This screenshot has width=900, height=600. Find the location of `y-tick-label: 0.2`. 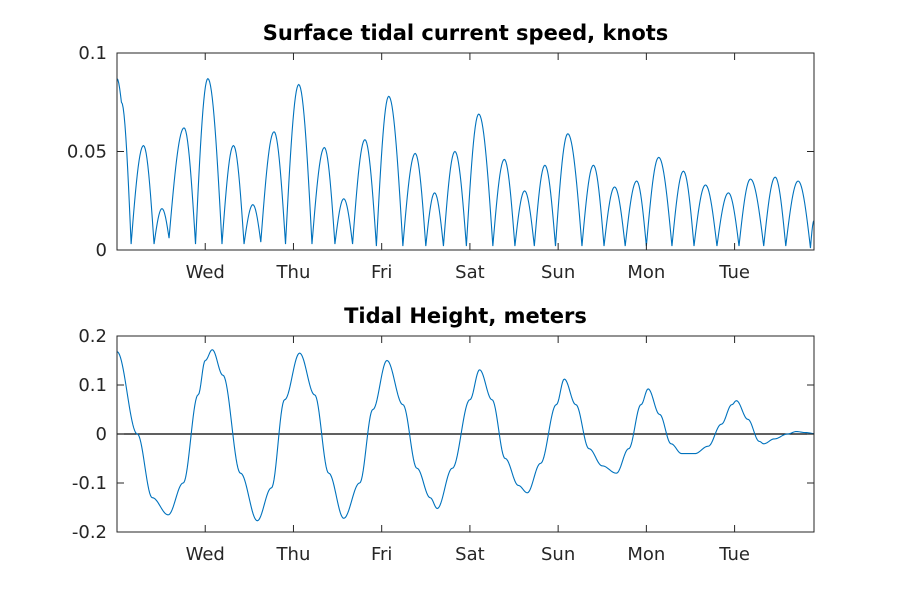

y-tick-label: 0.2 is located at coordinates (92, 336).